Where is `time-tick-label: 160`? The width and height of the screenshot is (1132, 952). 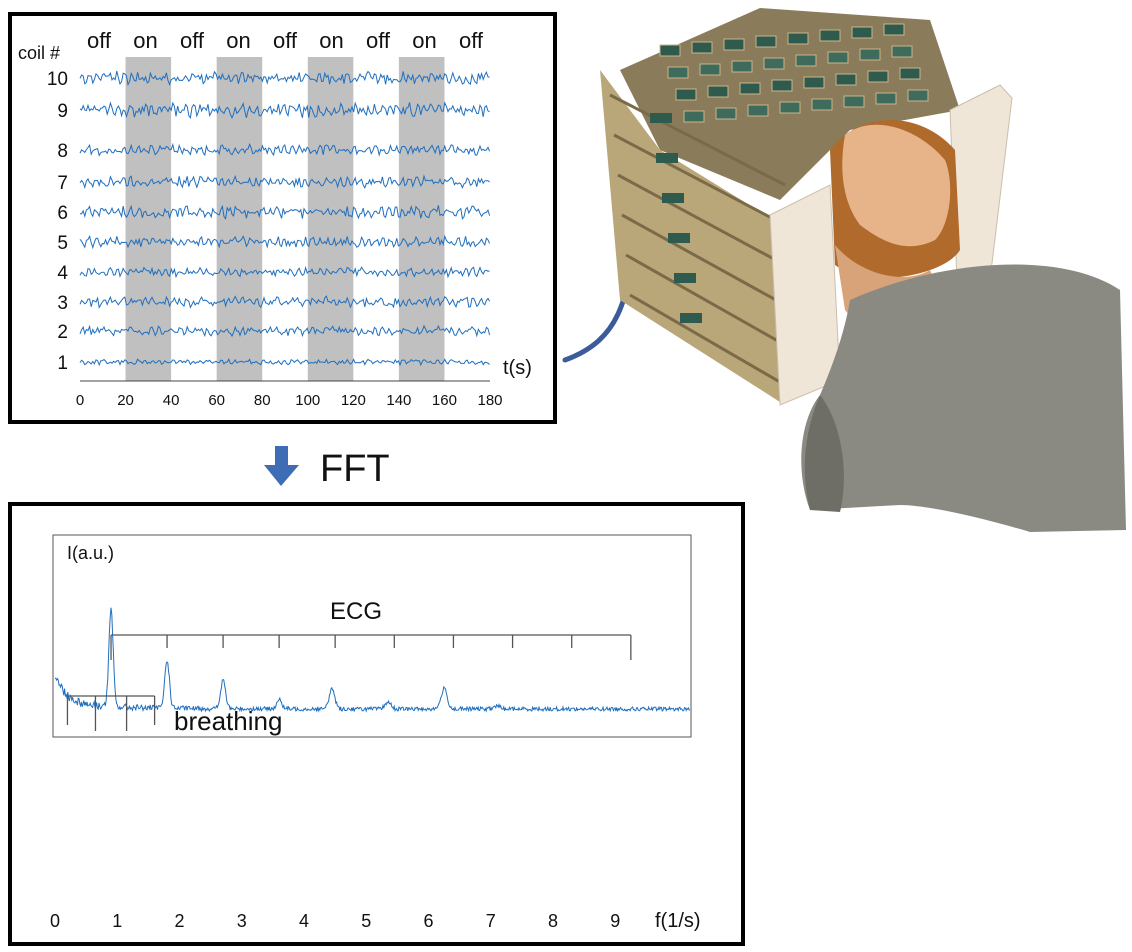
time-tick-label: 160 is located at coordinates (444, 400).